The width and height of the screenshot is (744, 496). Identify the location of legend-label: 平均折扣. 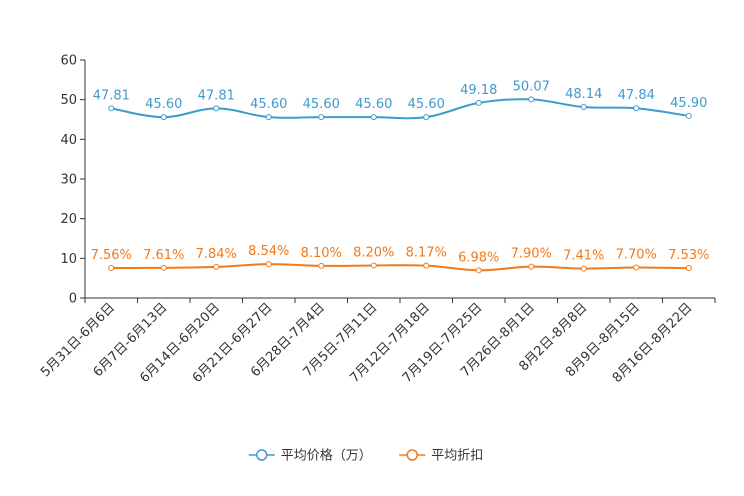
(457, 456).